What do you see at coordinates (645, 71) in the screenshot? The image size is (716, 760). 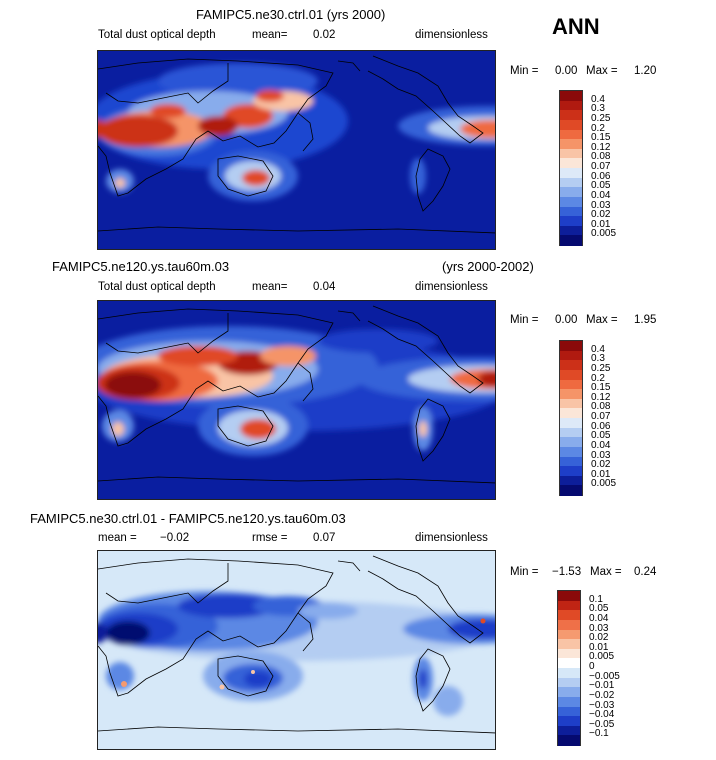 I see `panel-1-max-value: 1.20` at bounding box center [645, 71].